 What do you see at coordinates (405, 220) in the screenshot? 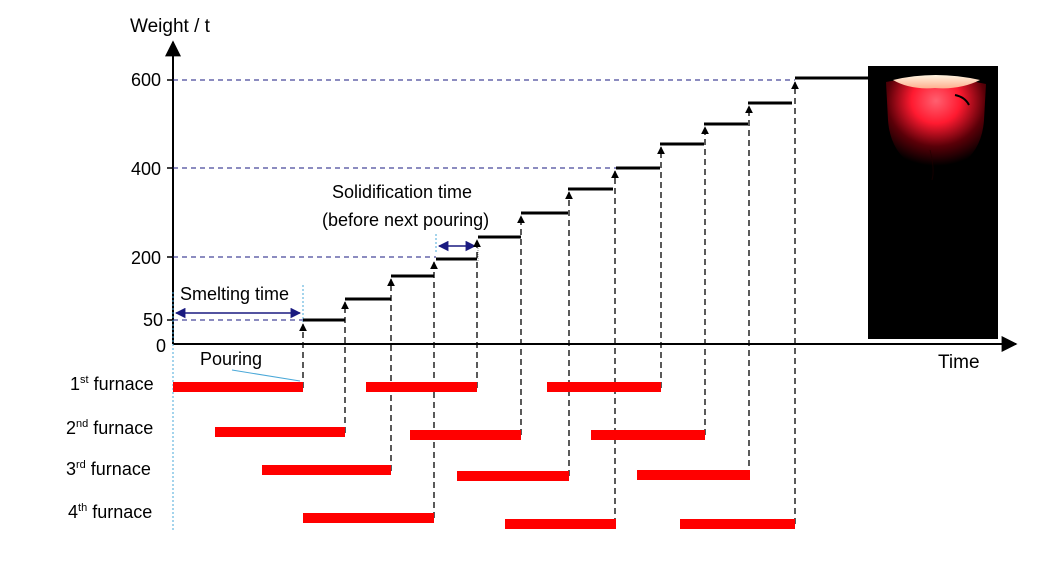
I see `solidification-label-2: (before next pouring)` at bounding box center [405, 220].